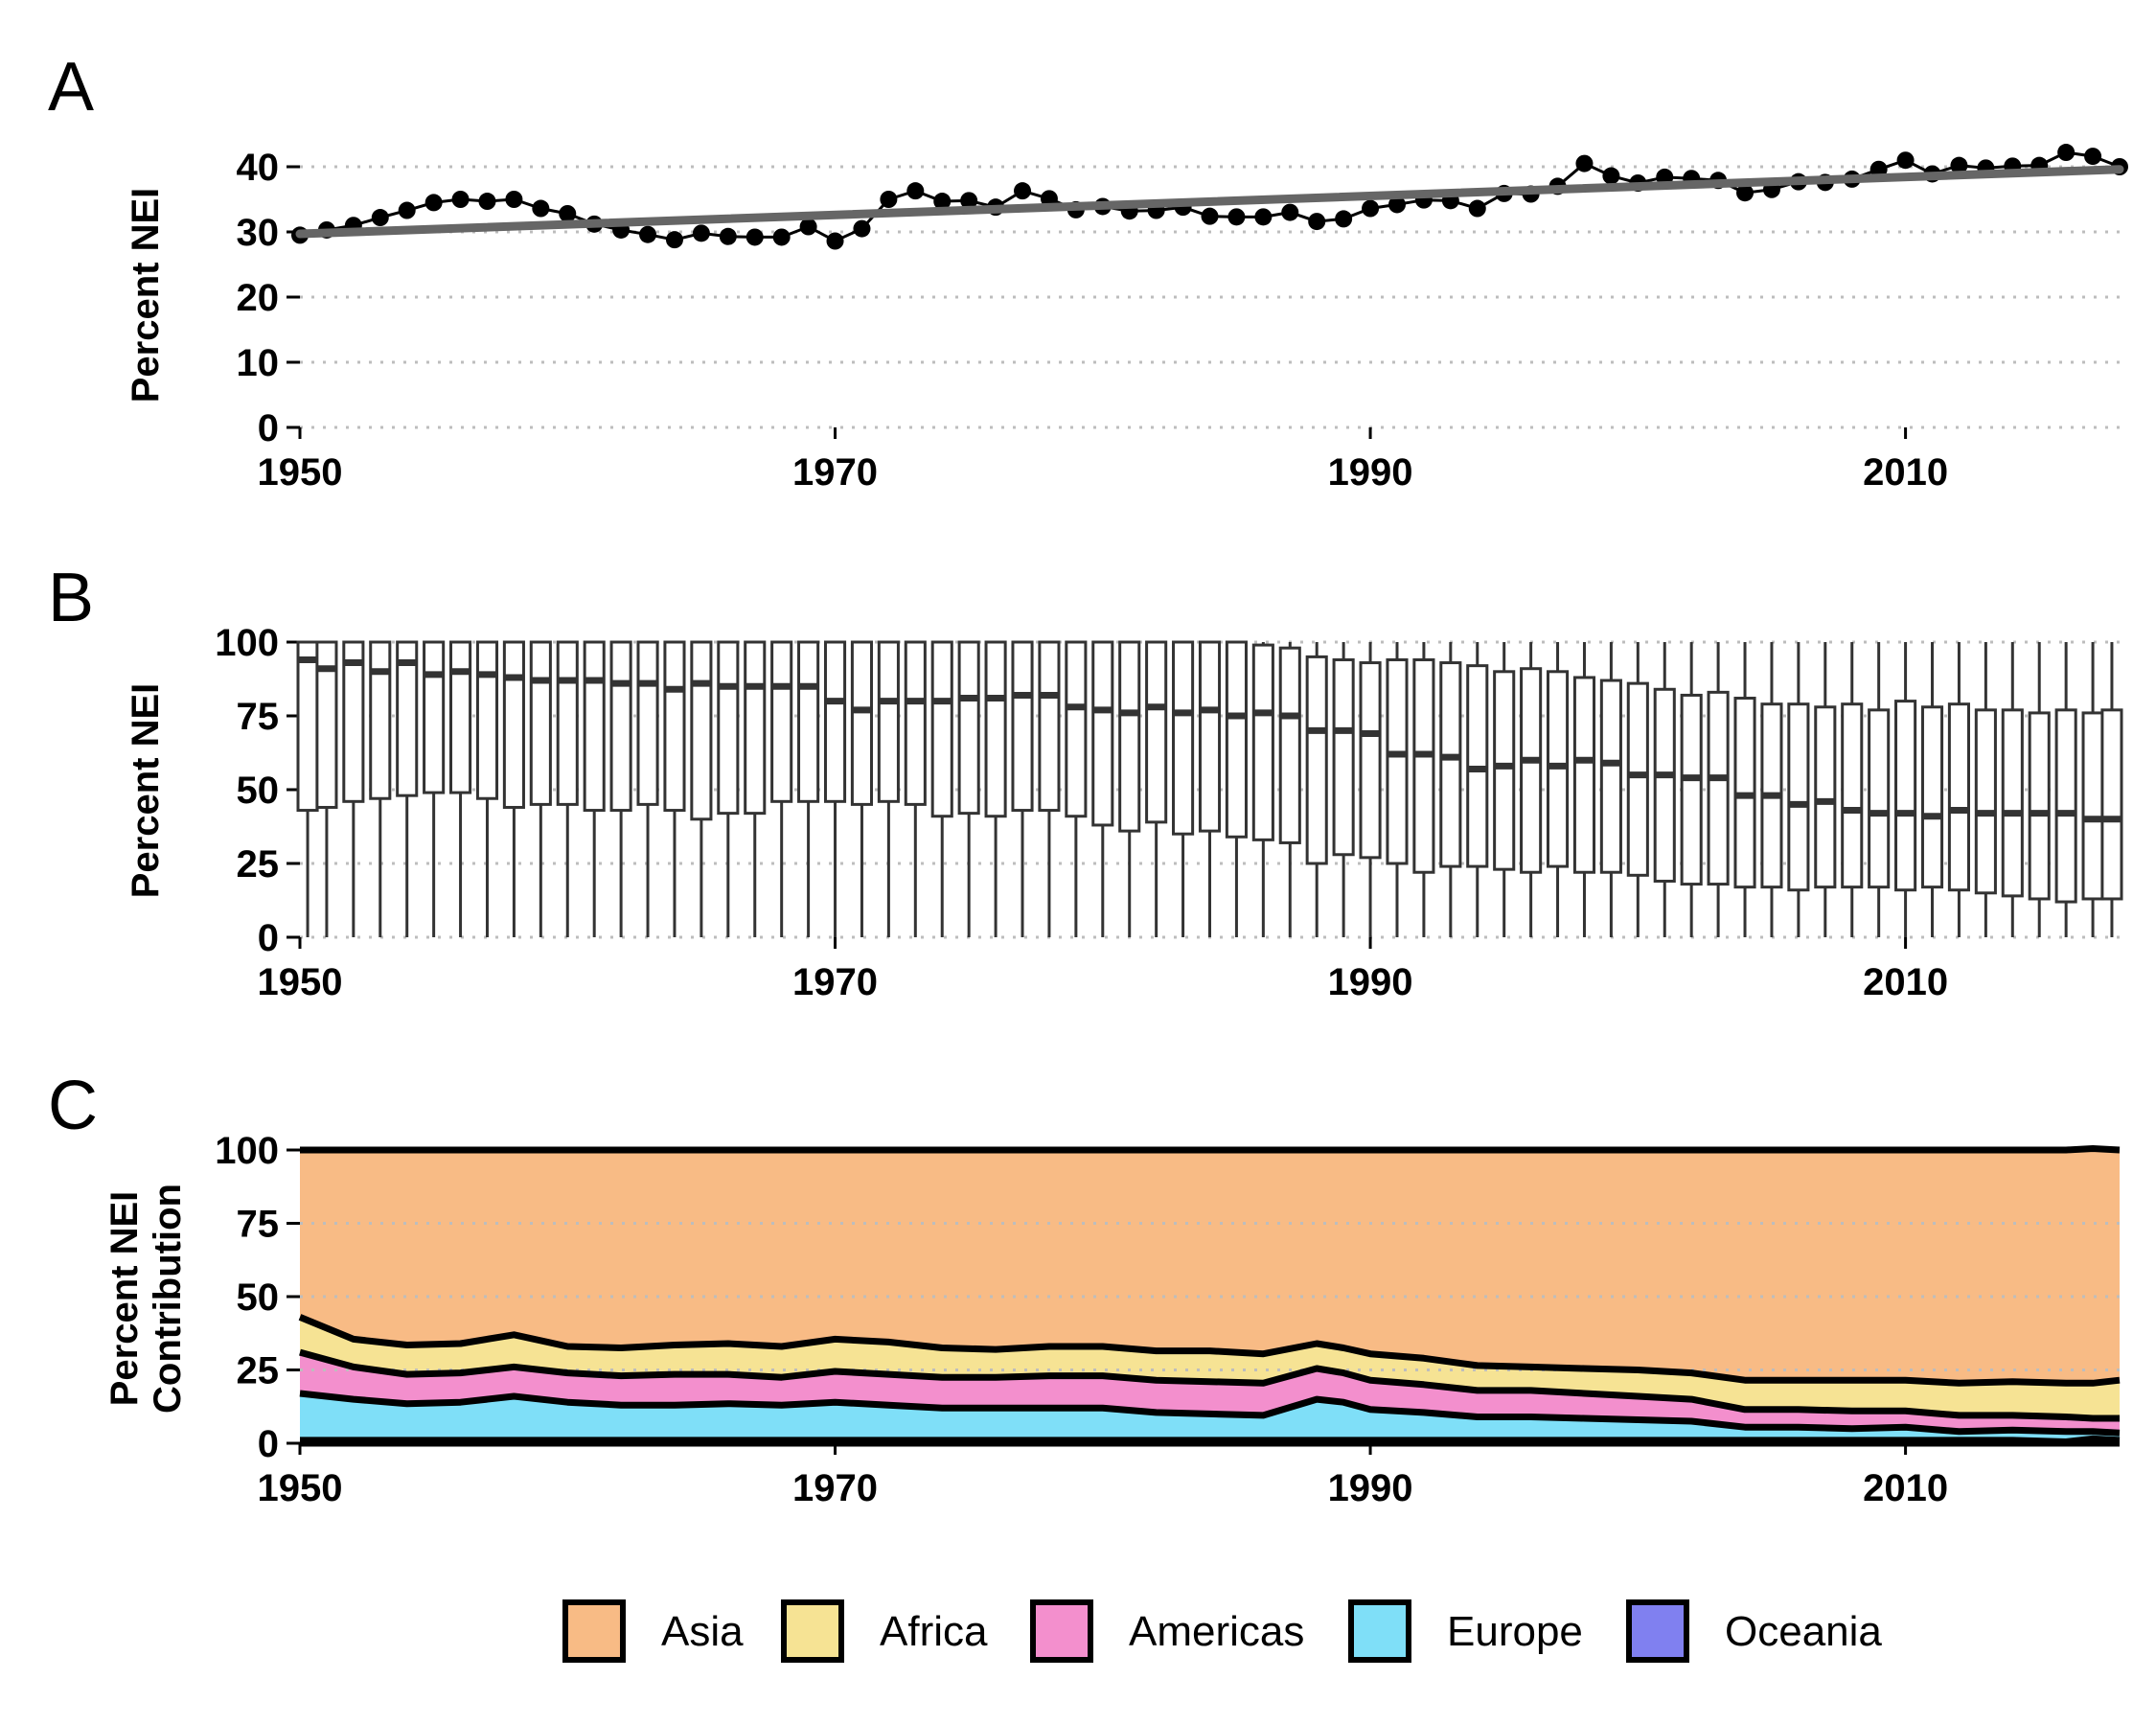  Describe the element at coordinates (1209, 788) in the screenshot. I see `panel-b-marks` at that location.